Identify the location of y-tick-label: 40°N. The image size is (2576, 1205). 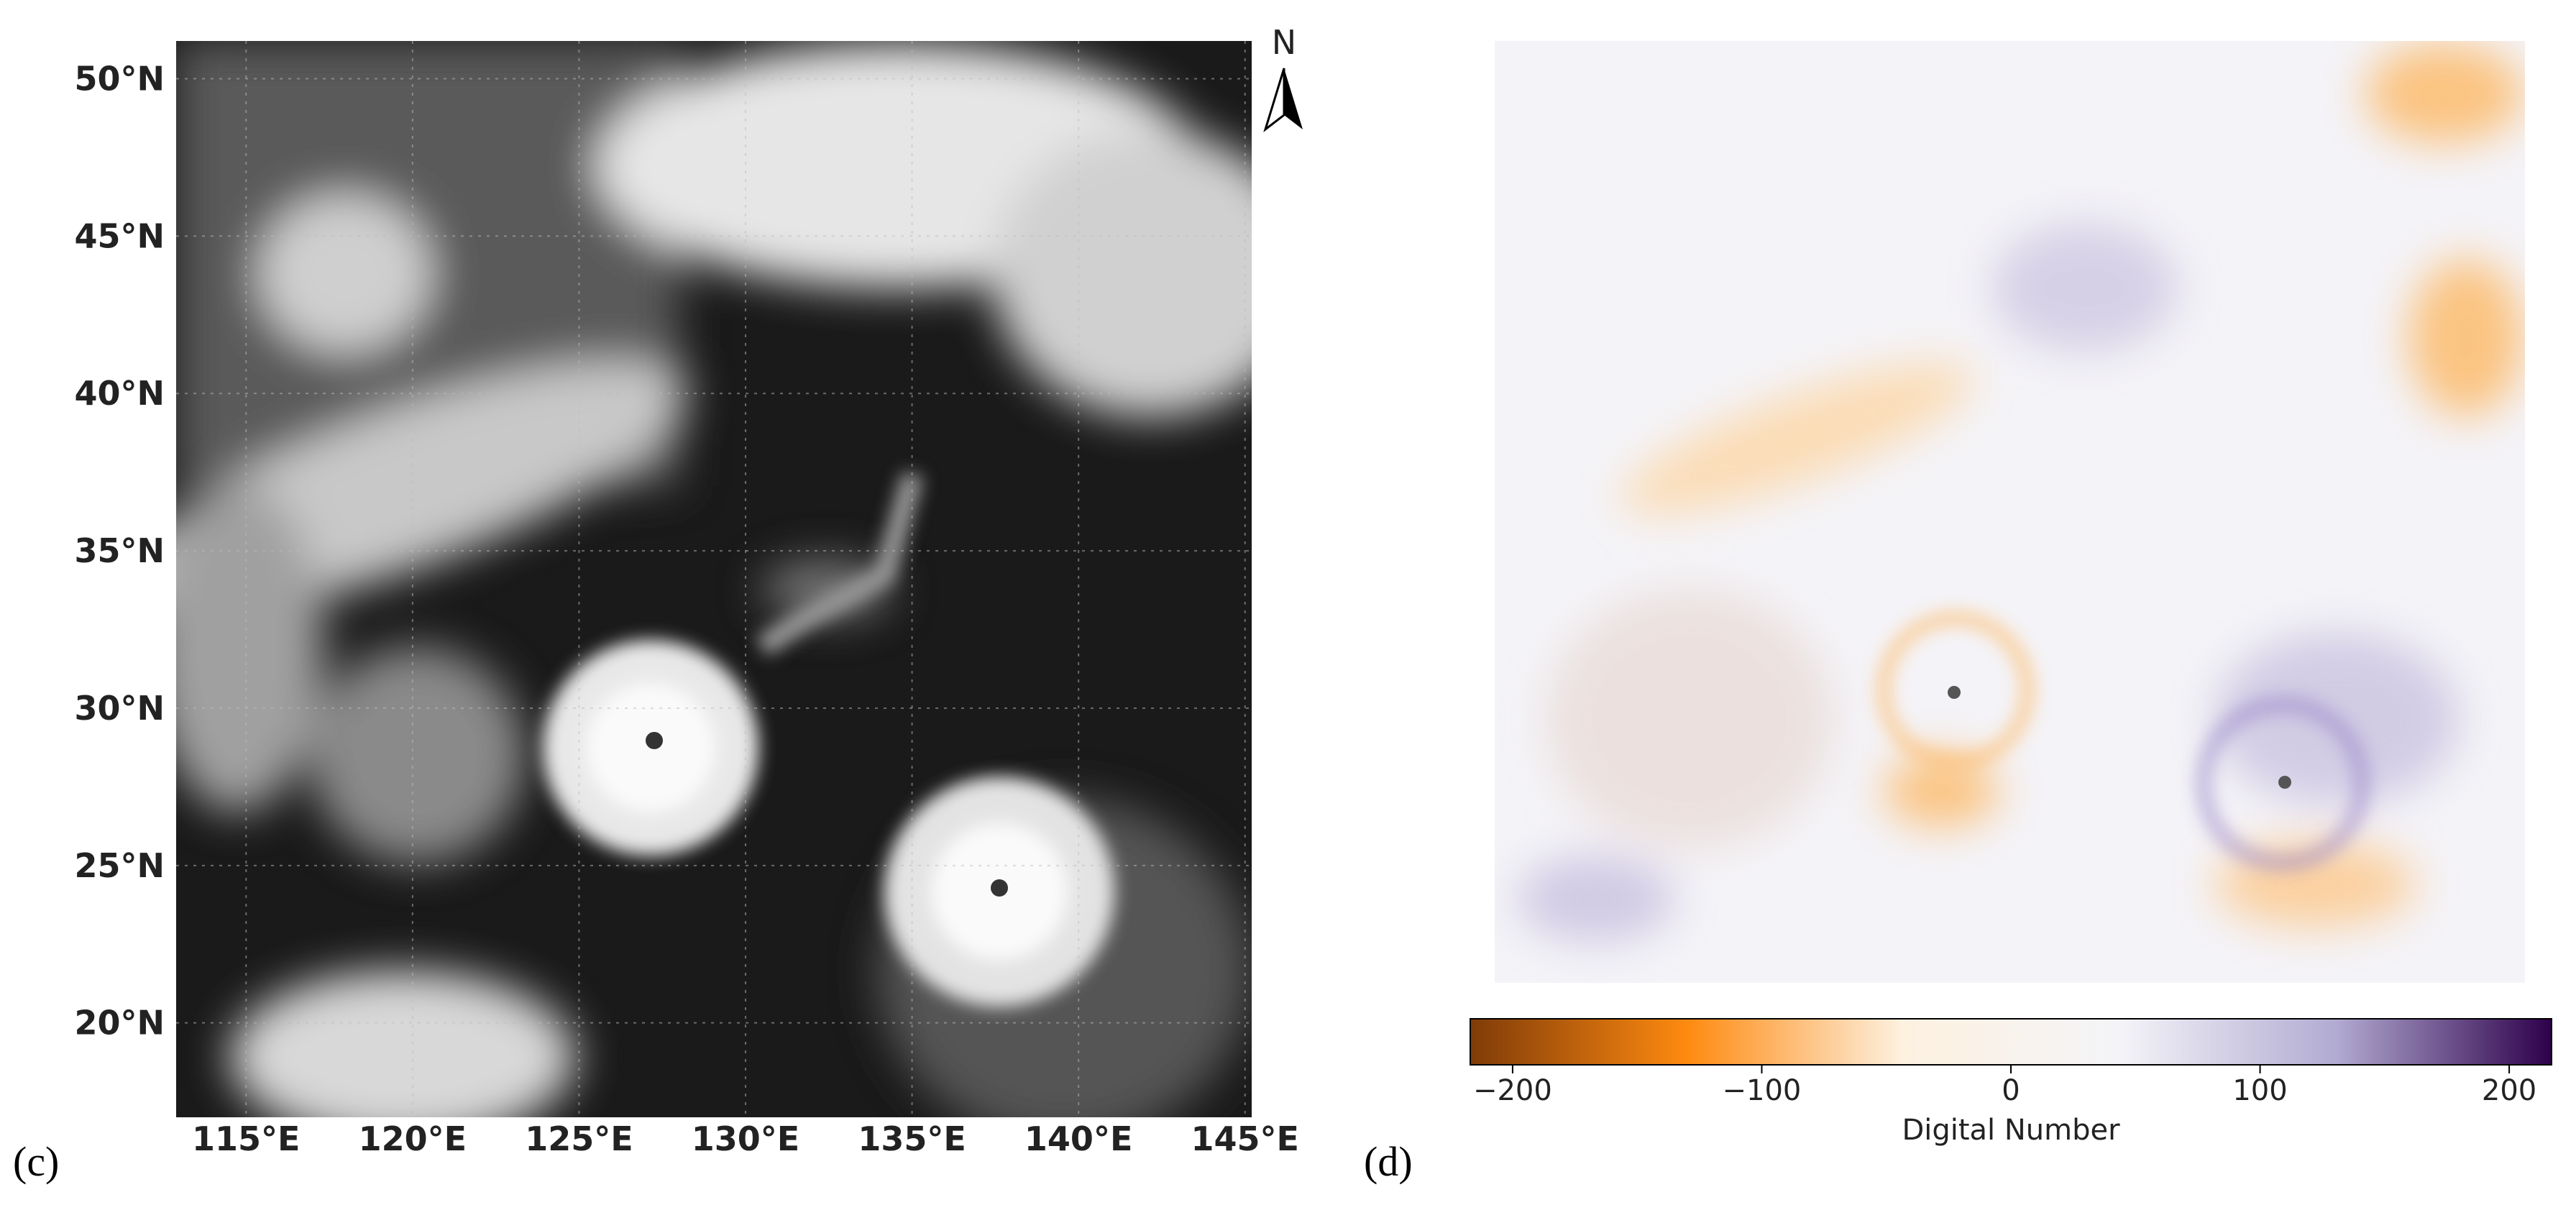
(119, 394).